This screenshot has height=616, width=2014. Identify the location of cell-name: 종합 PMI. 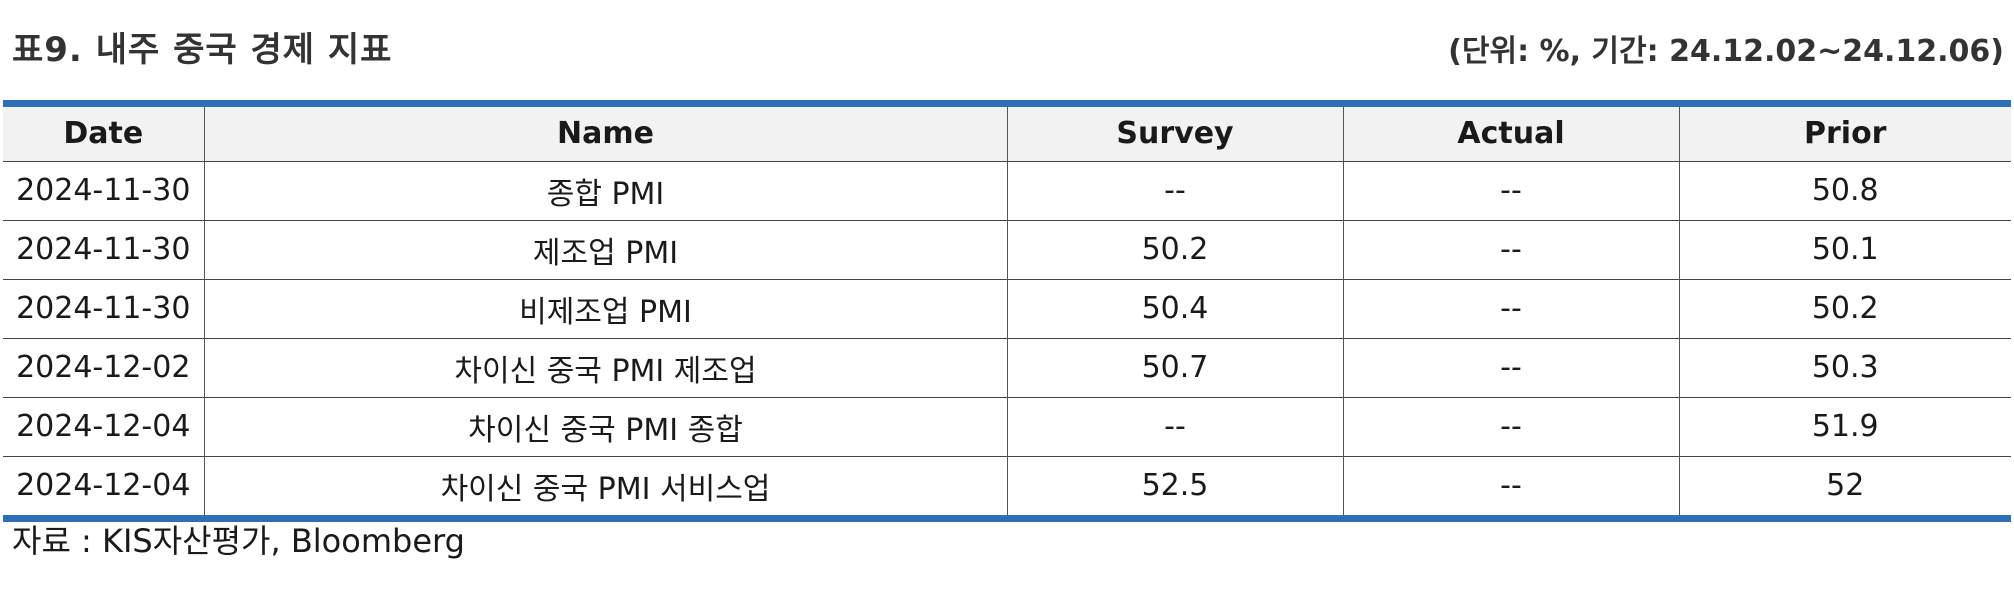
(605, 190).